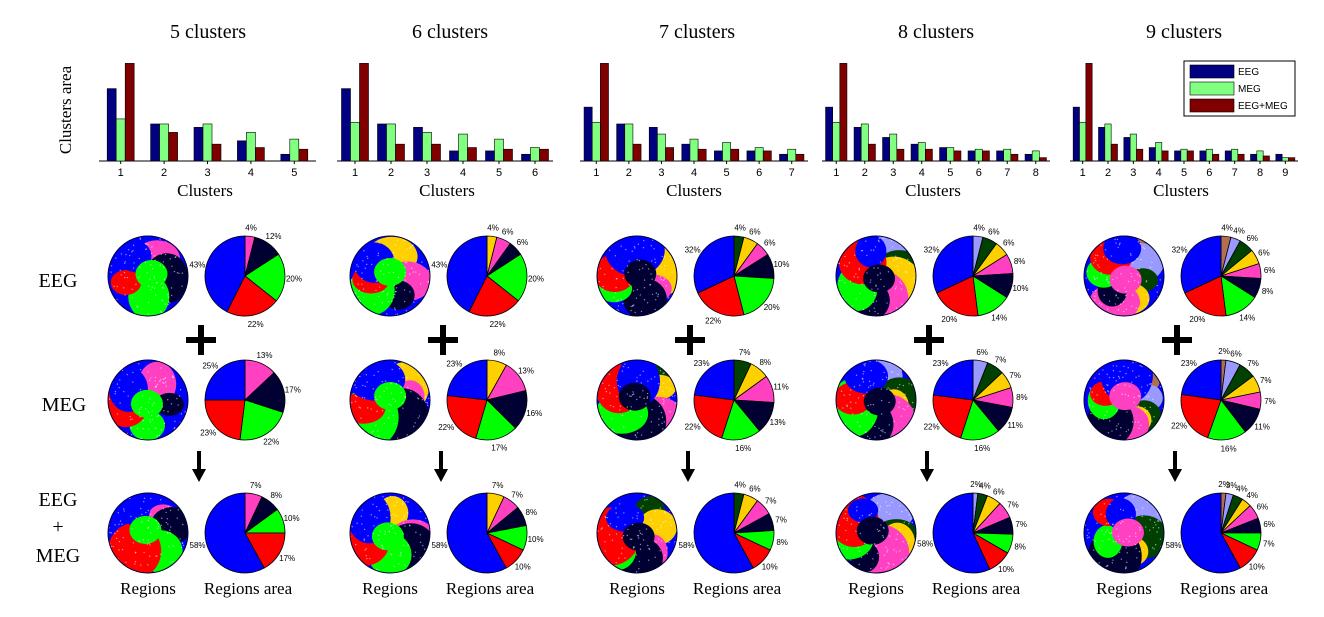 Image resolution: width=1324 pixels, height=617 pixels. What do you see at coordinates (693, 250) in the screenshot?
I see `pie-label: 32%` at bounding box center [693, 250].